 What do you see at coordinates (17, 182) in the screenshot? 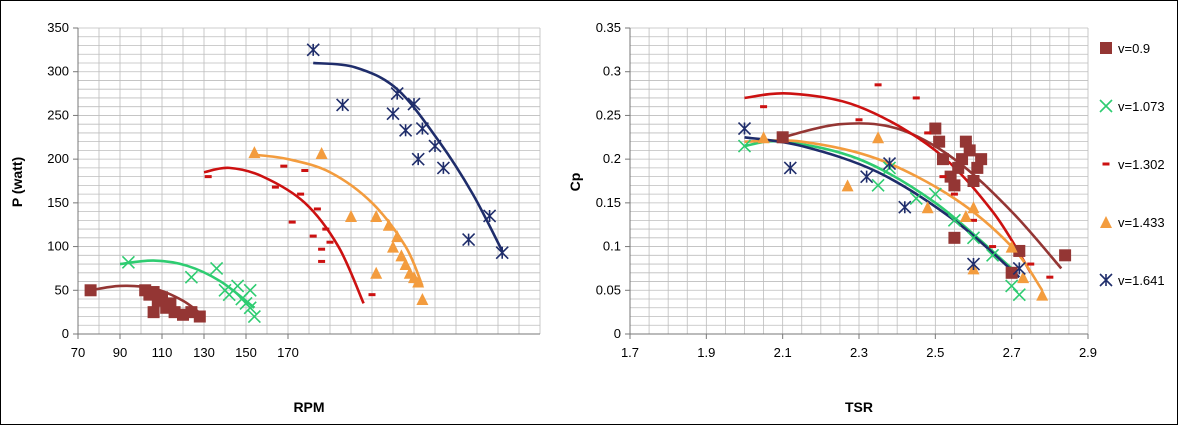
I see `chart-1-y-axis-title: P (watt)` at bounding box center [17, 182].